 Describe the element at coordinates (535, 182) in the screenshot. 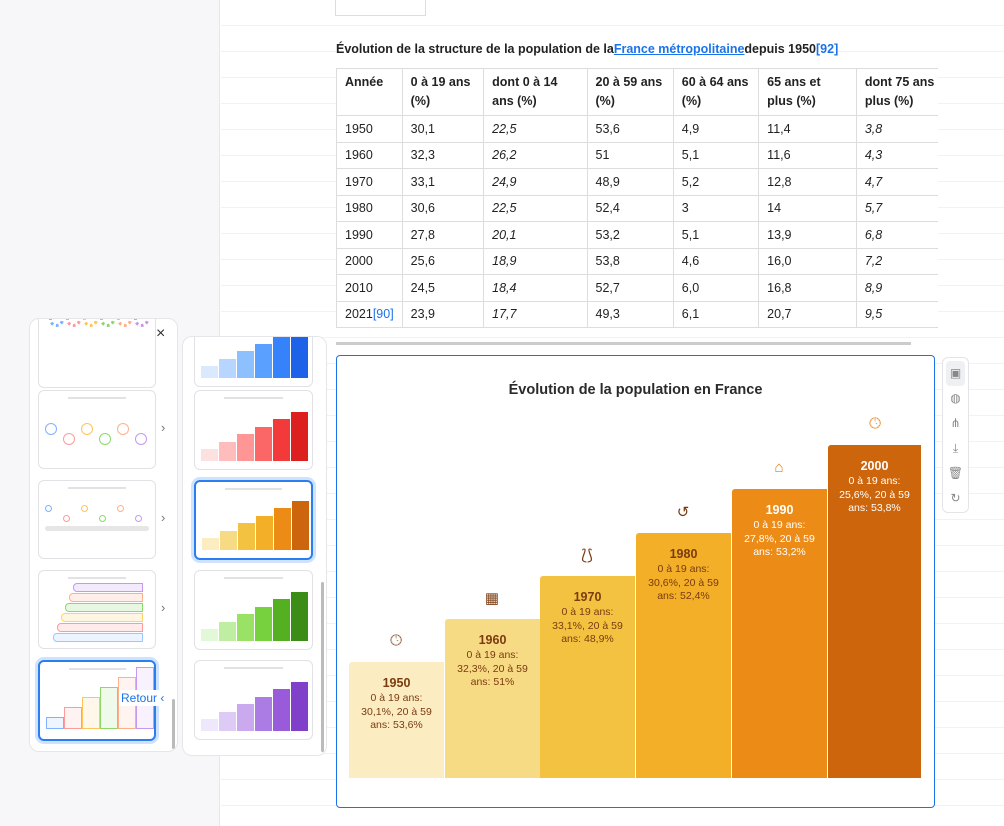

I see `table-cell: 24,9` at that location.